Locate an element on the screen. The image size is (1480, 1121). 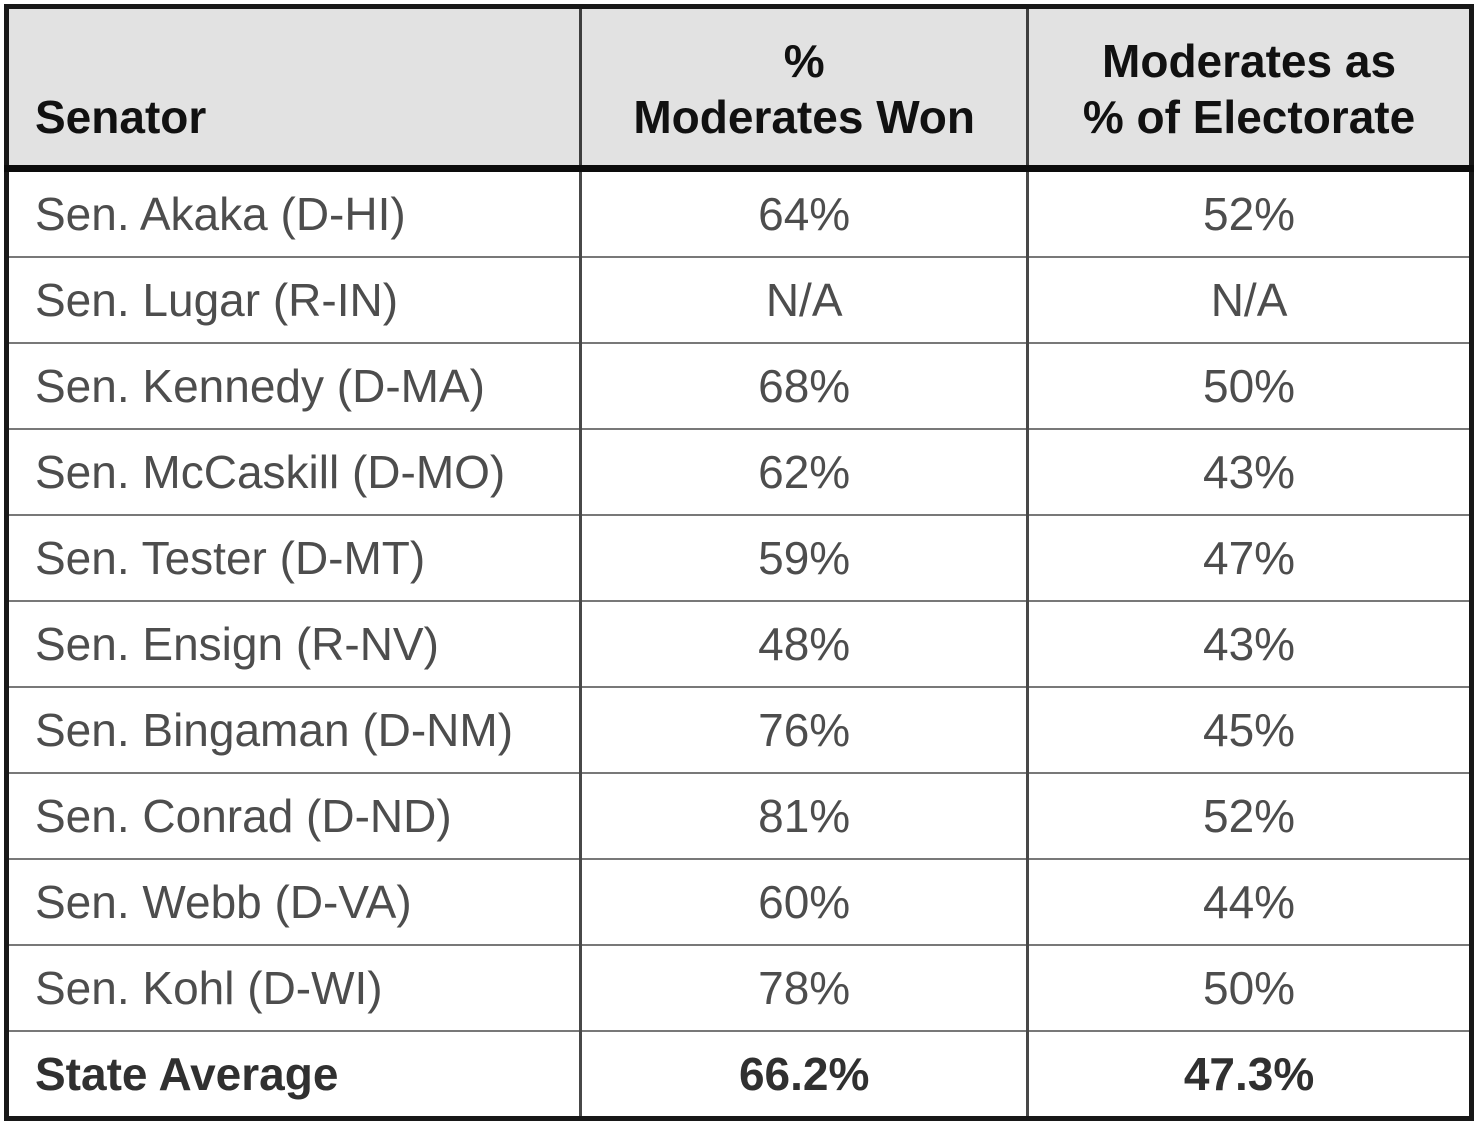
senator-cell: Sen. Kennedy (D-MA) is located at coordinates (293, 385).